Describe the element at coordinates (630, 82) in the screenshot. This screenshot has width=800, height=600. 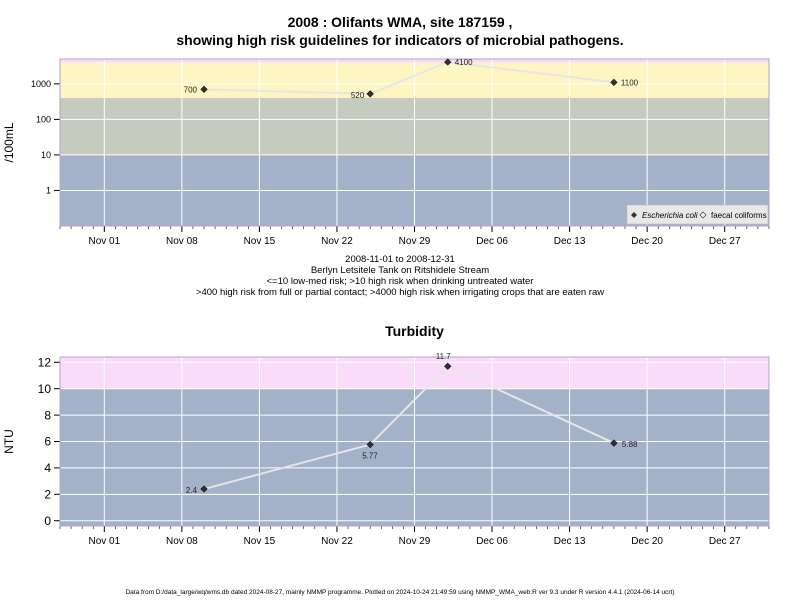
I see `data-label: 1100` at that location.